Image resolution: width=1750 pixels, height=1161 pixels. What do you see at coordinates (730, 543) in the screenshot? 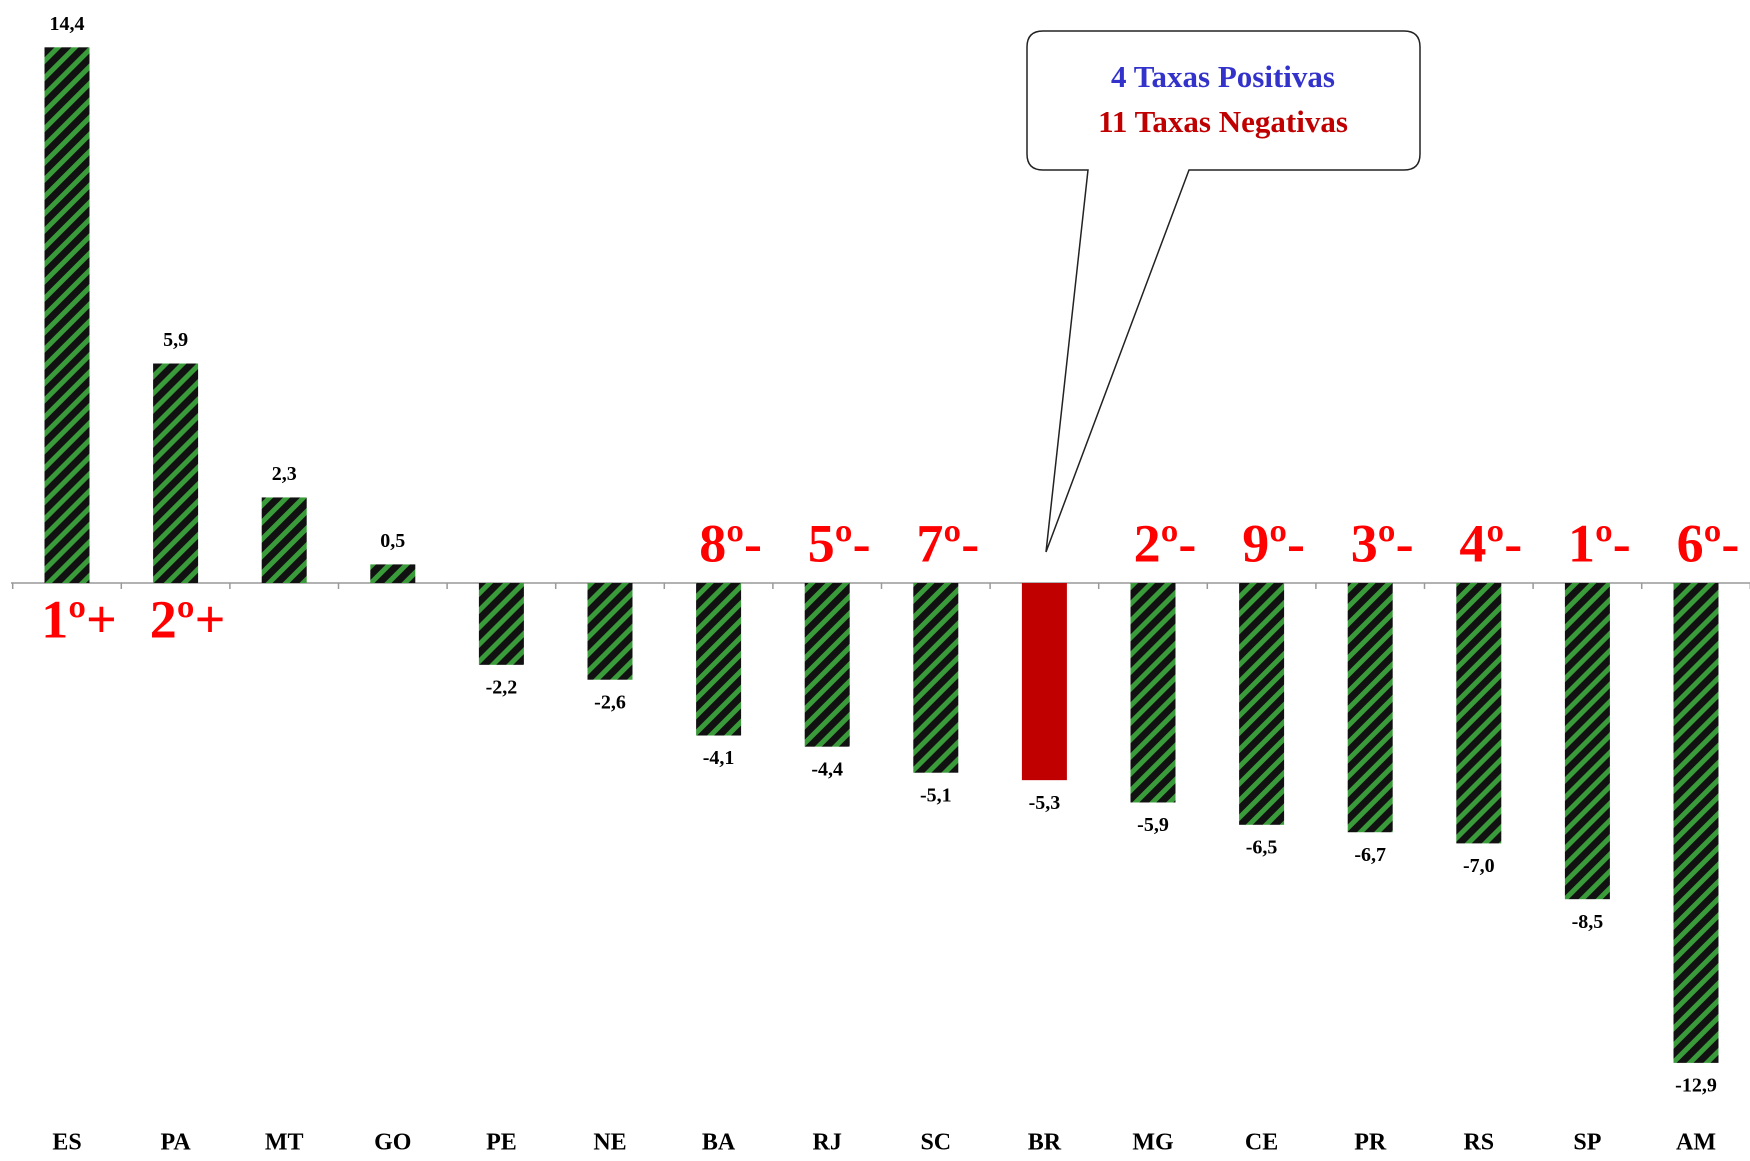
I see `rank-label: 8º-` at bounding box center [730, 543].